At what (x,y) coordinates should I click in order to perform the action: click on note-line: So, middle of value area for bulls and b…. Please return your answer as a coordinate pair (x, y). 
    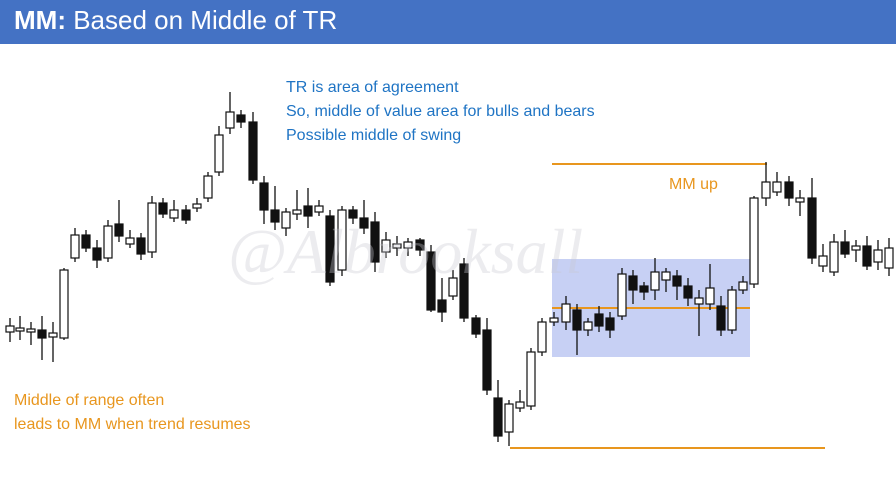
    Looking at the image, I should click on (440, 111).